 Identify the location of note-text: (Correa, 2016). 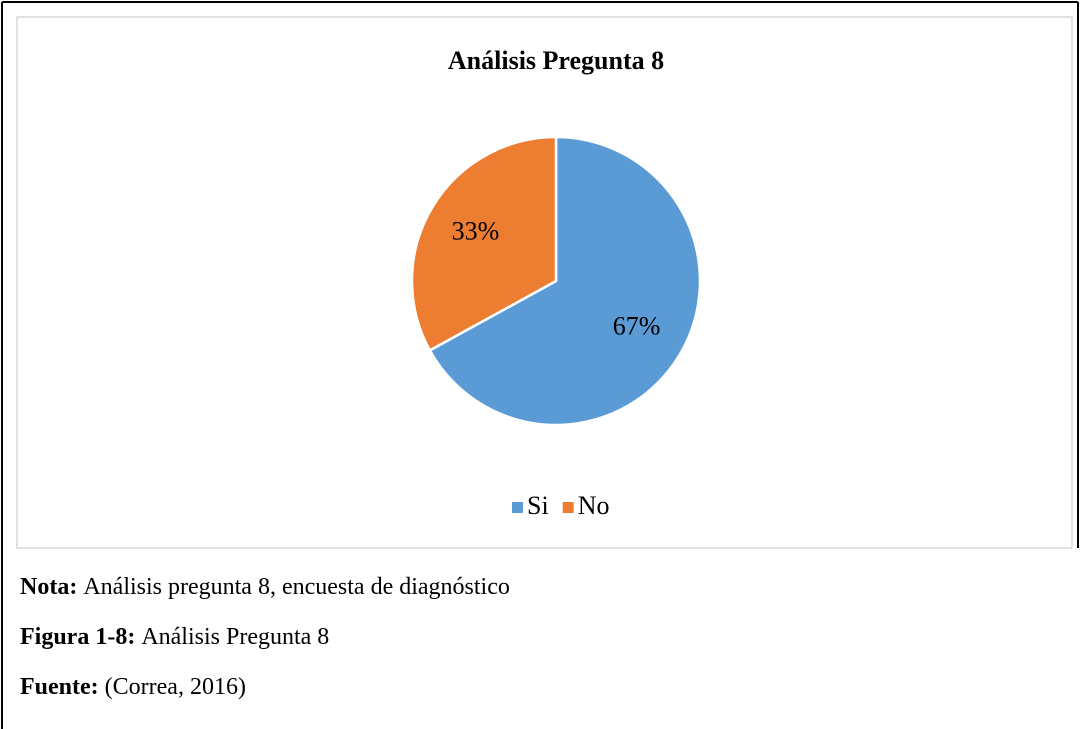
(175, 687).